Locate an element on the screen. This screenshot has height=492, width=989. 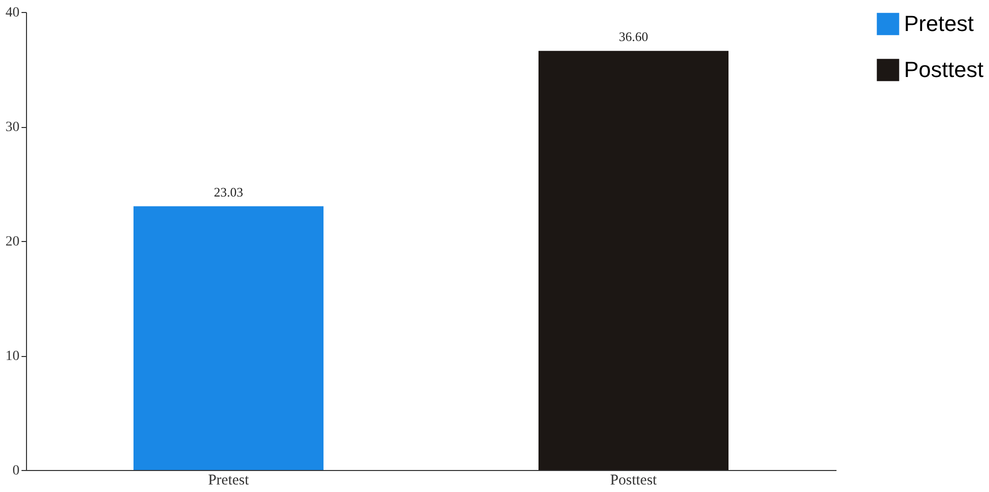
data-label: 36.60 is located at coordinates (633, 36).